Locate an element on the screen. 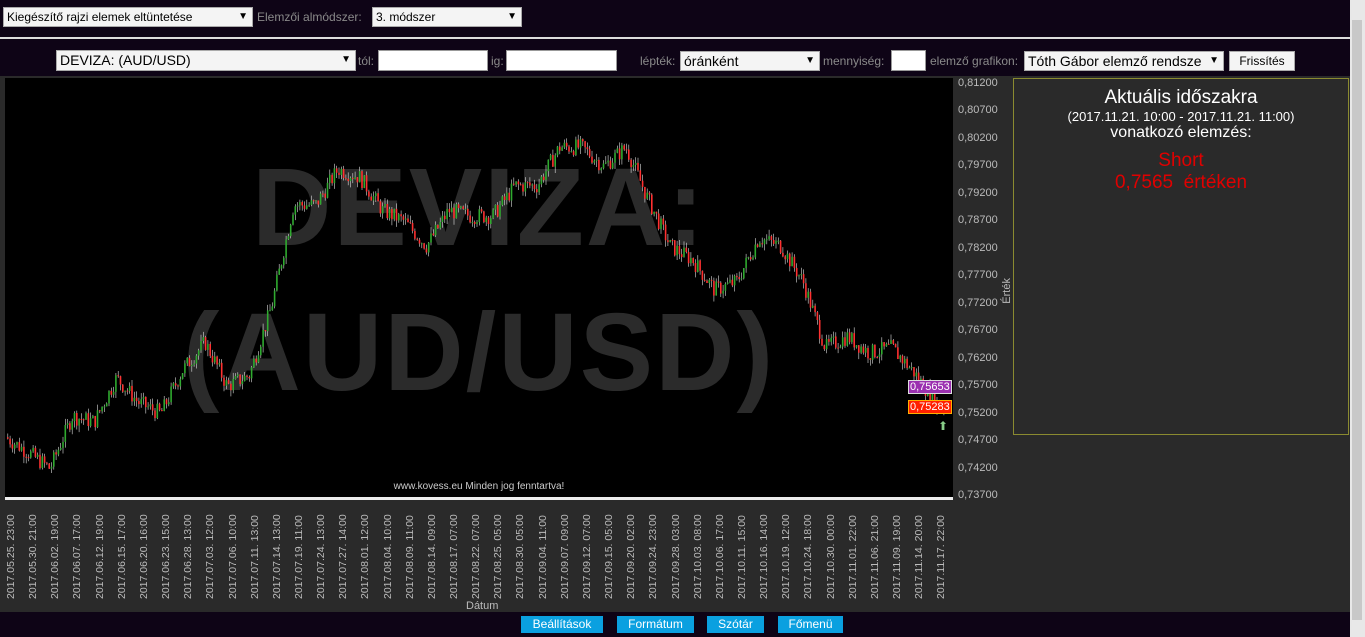 The width and height of the screenshot is (1365, 637). instrument-select: DEVIZA: (AUD/USD) ▼ is located at coordinates (206, 60).